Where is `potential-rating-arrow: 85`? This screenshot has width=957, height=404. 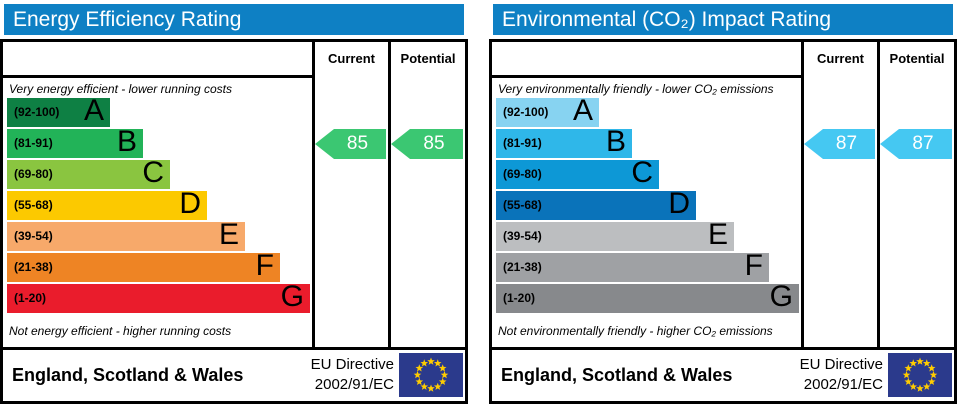 potential-rating-arrow: 85 is located at coordinates (427, 144).